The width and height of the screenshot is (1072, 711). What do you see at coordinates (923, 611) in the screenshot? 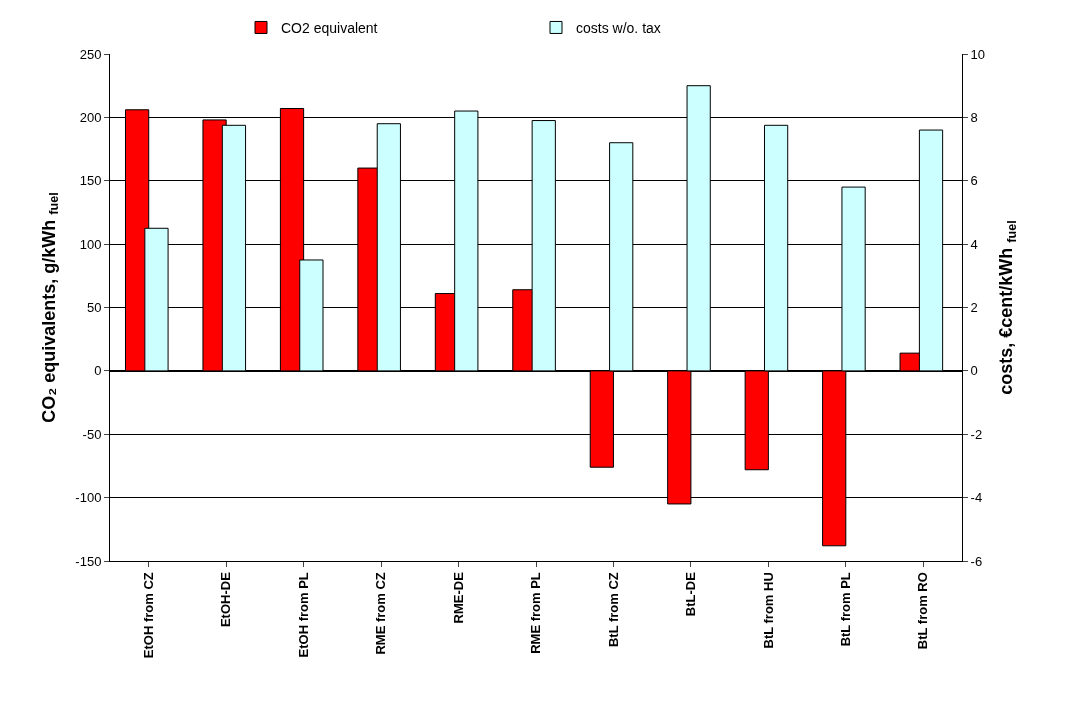
I see `x-tick-label: BtL from RO` at bounding box center [923, 611].